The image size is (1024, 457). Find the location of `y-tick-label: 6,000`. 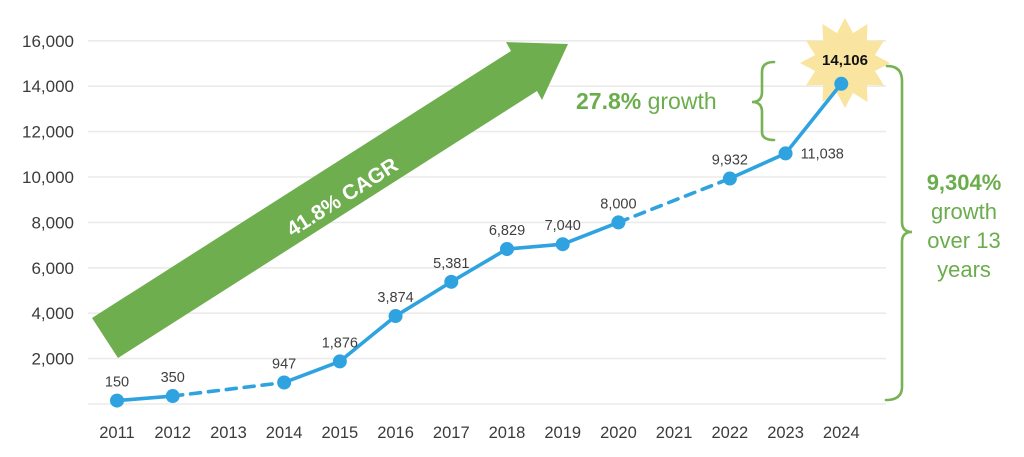

y-tick-label: 6,000 is located at coordinates (52, 268).